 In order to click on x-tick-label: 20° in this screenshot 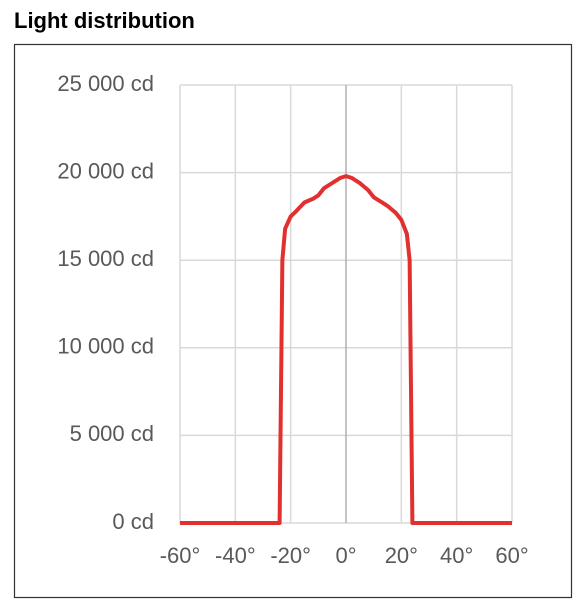, I will do `click(401, 555)`.